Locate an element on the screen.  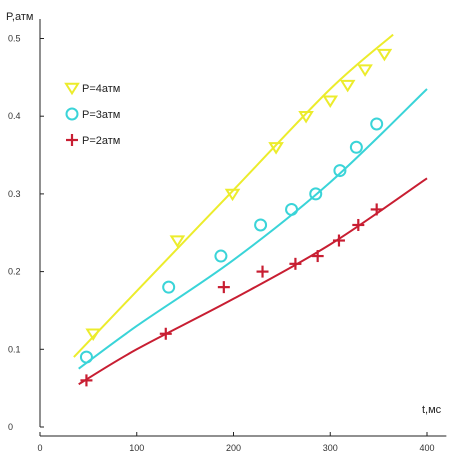
x-tick-label: 300 is located at coordinates (330, 448).